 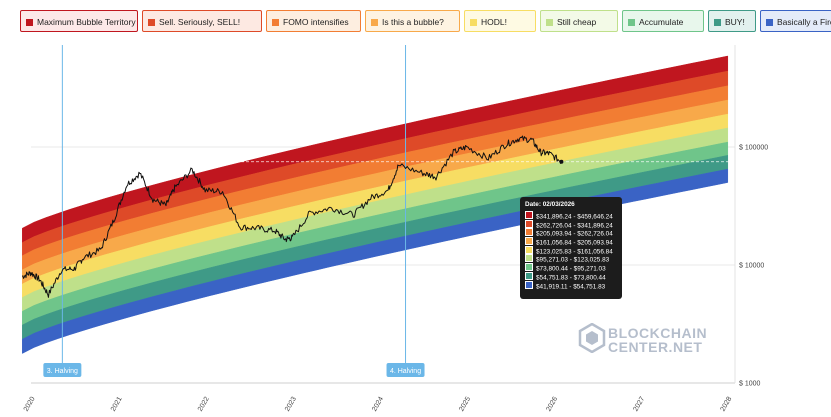 I want to click on legend-label: Maximum Bubble Territory, so click(x=86, y=22).